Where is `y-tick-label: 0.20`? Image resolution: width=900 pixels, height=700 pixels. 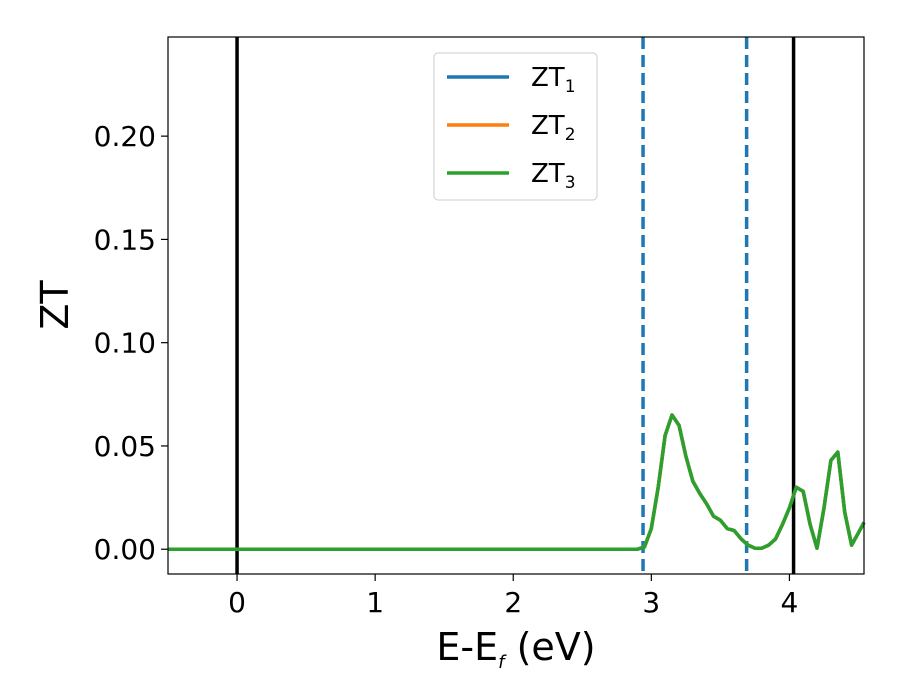 y-tick-label: 0.20 is located at coordinates (125, 136).